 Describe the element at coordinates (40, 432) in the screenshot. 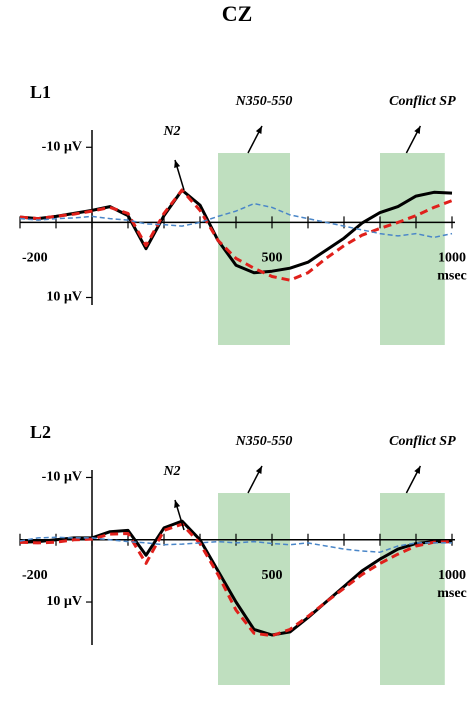

I see `panel-title: L2` at that location.